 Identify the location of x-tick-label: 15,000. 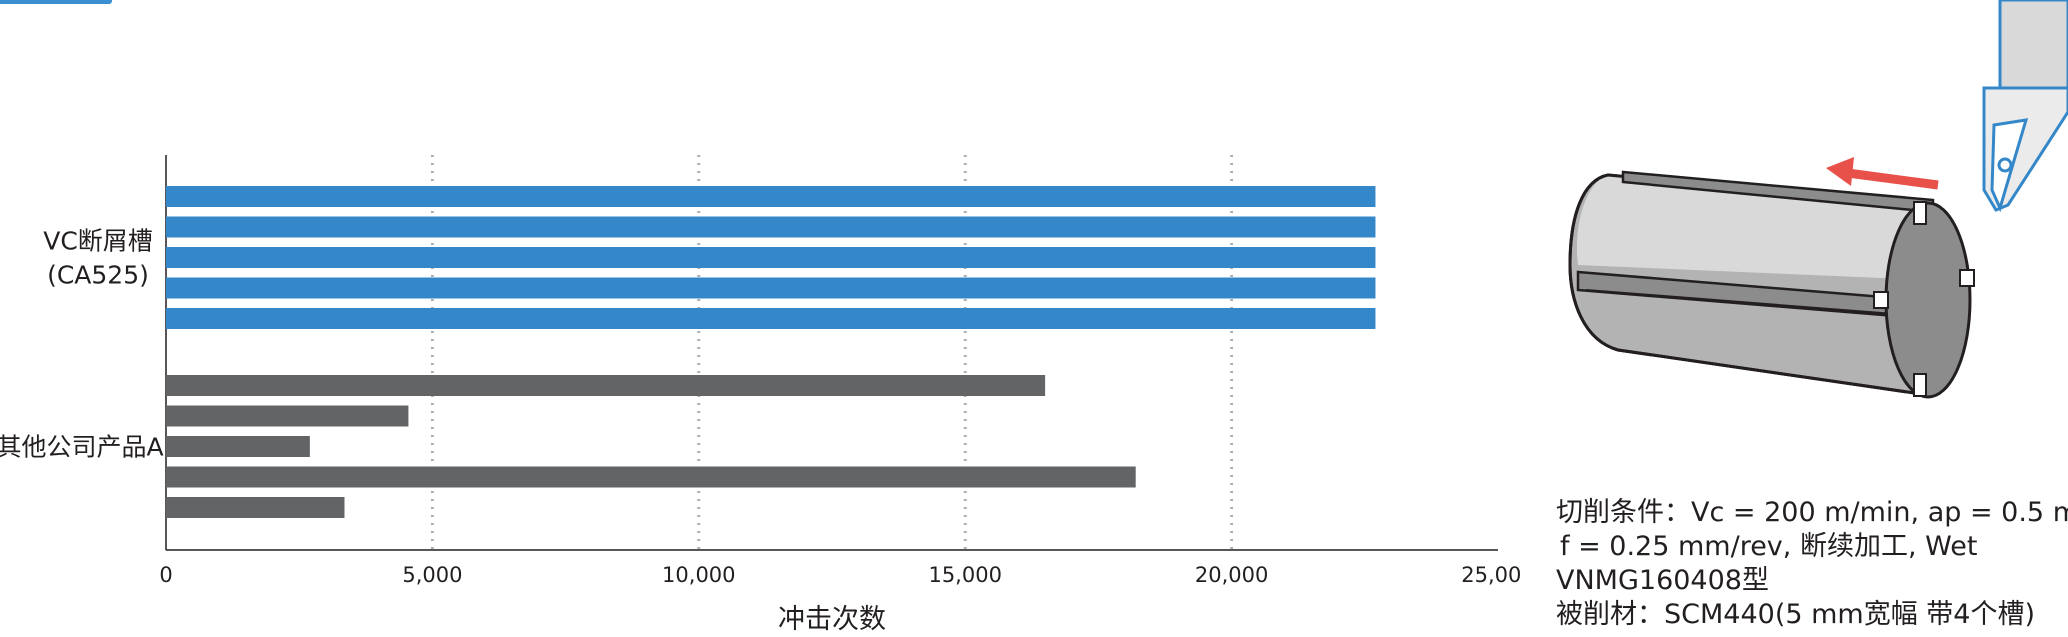
(964, 575).